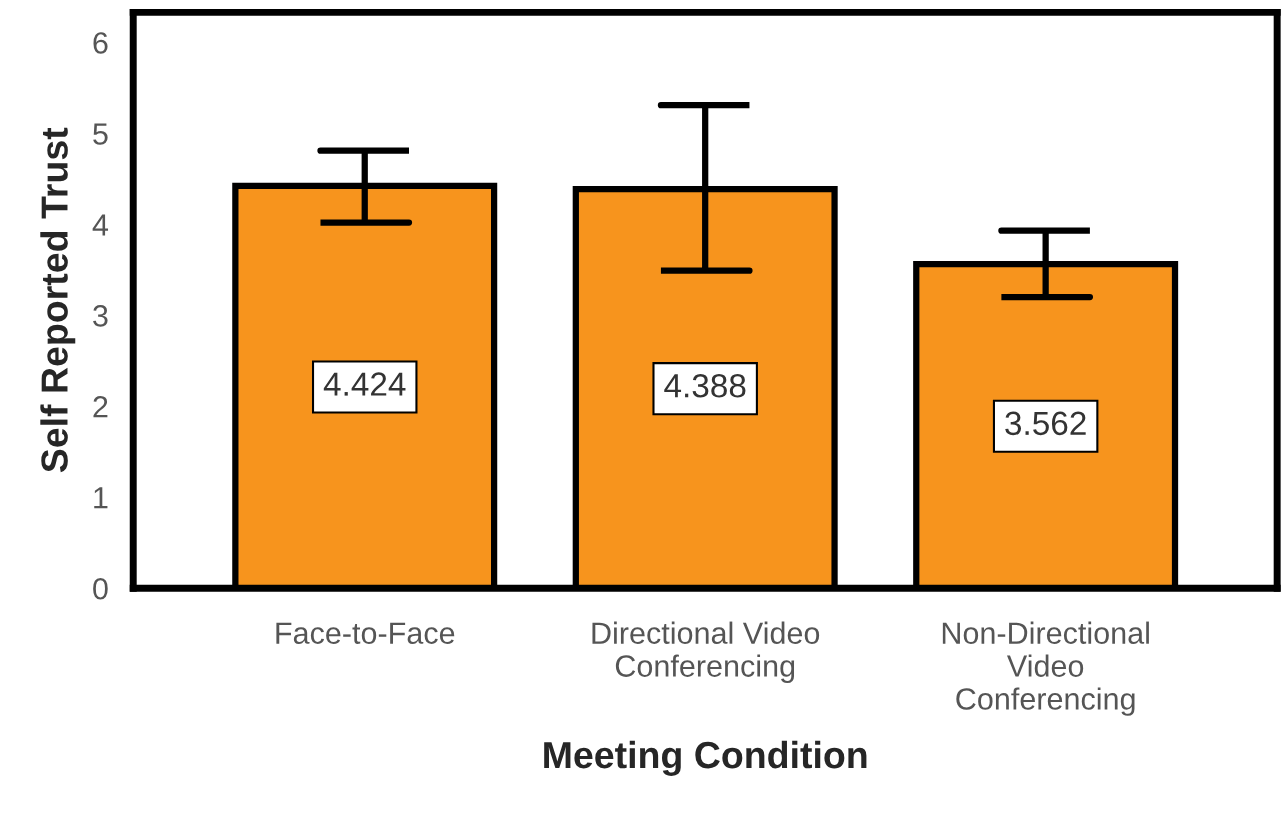 This screenshot has width=1281, height=825. Describe the element at coordinates (706, 652) in the screenshot. I see `x-tick-label: Directional Video Conferencing` at that location.